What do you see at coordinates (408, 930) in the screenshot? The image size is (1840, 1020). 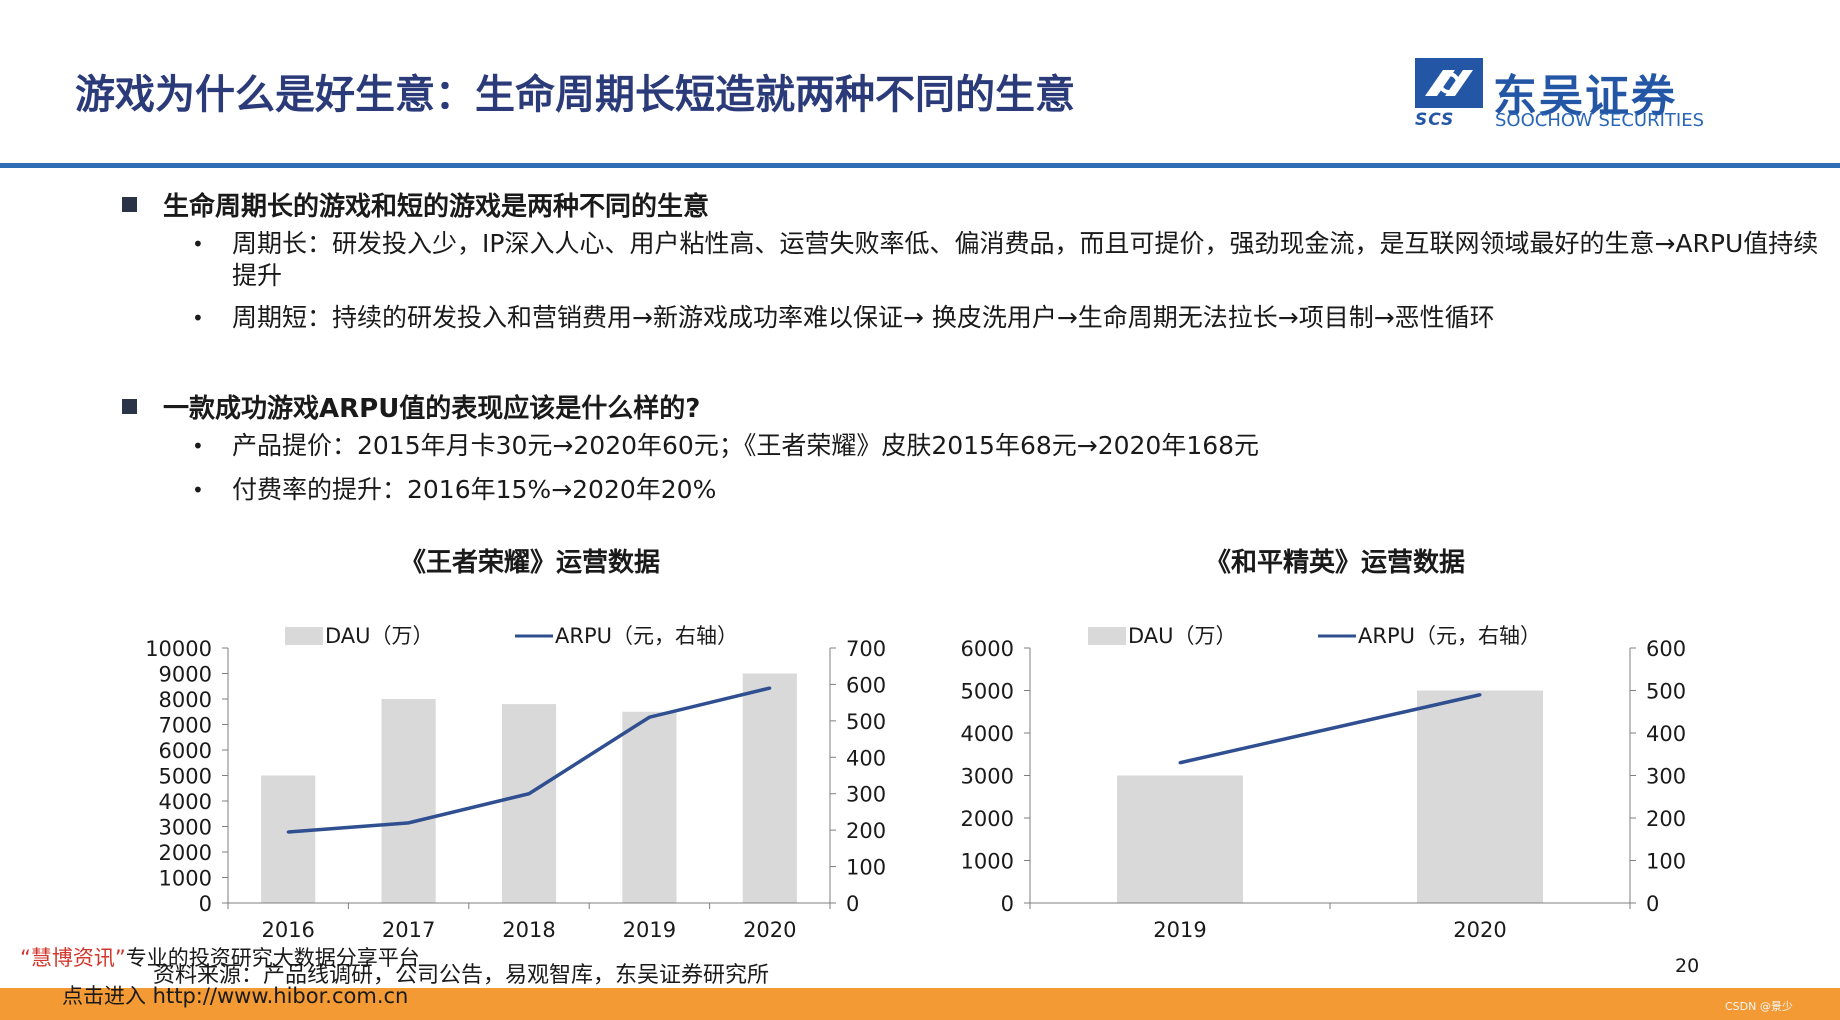 I see `x-tick-label: 2017` at bounding box center [408, 930].